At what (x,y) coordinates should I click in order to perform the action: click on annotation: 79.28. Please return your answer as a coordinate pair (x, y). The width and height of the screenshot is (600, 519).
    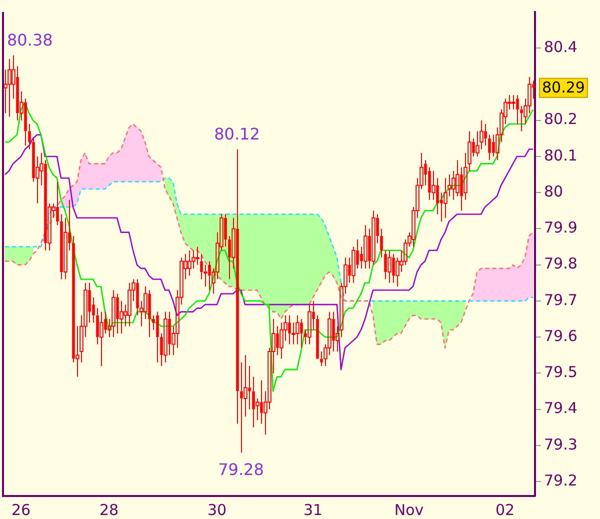
    Looking at the image, I should click on (241, 469).